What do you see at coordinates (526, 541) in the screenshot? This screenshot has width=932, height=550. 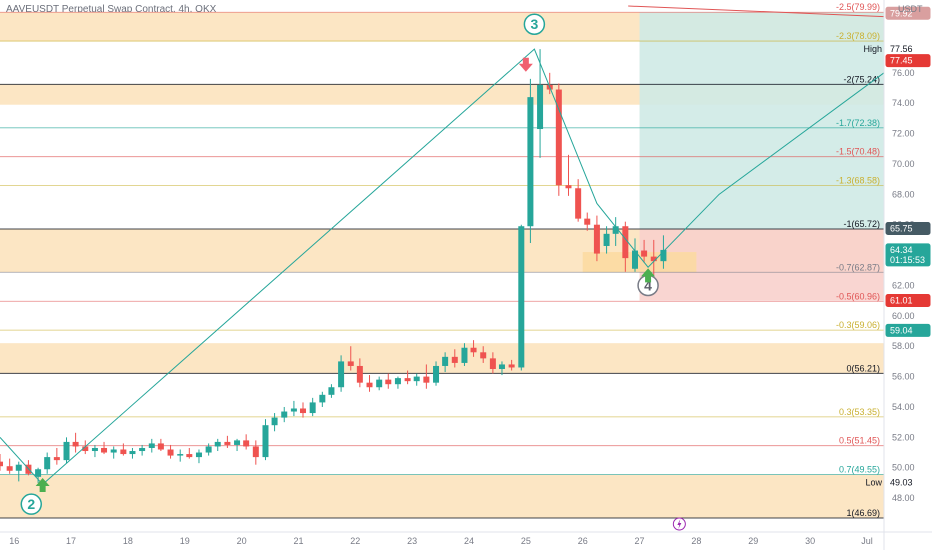 I see `x-tick-label: 25` at bounding box center [526, 541].